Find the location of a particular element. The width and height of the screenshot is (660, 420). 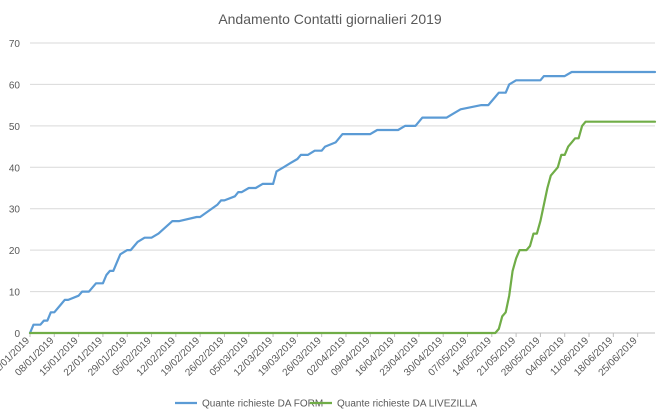

y-tick-label: 70 is located at coordinates (15, 44).